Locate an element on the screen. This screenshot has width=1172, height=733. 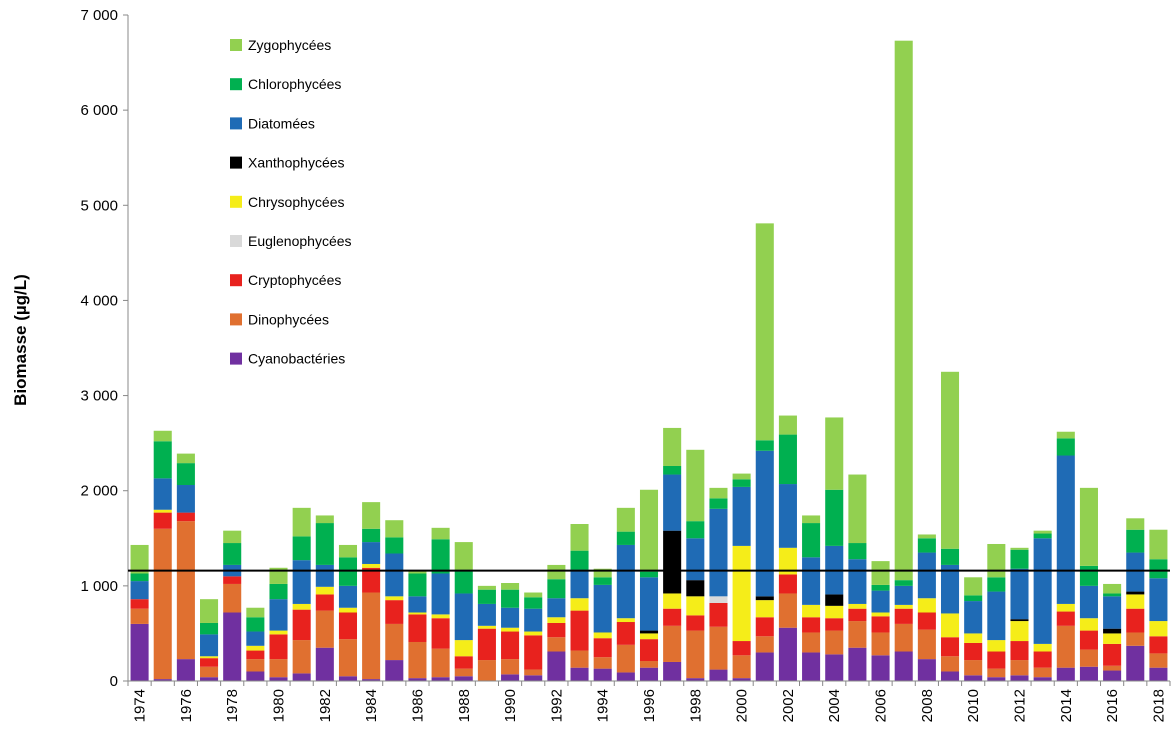
x-tick-label: 1998 is located at coordinates (695, 705).